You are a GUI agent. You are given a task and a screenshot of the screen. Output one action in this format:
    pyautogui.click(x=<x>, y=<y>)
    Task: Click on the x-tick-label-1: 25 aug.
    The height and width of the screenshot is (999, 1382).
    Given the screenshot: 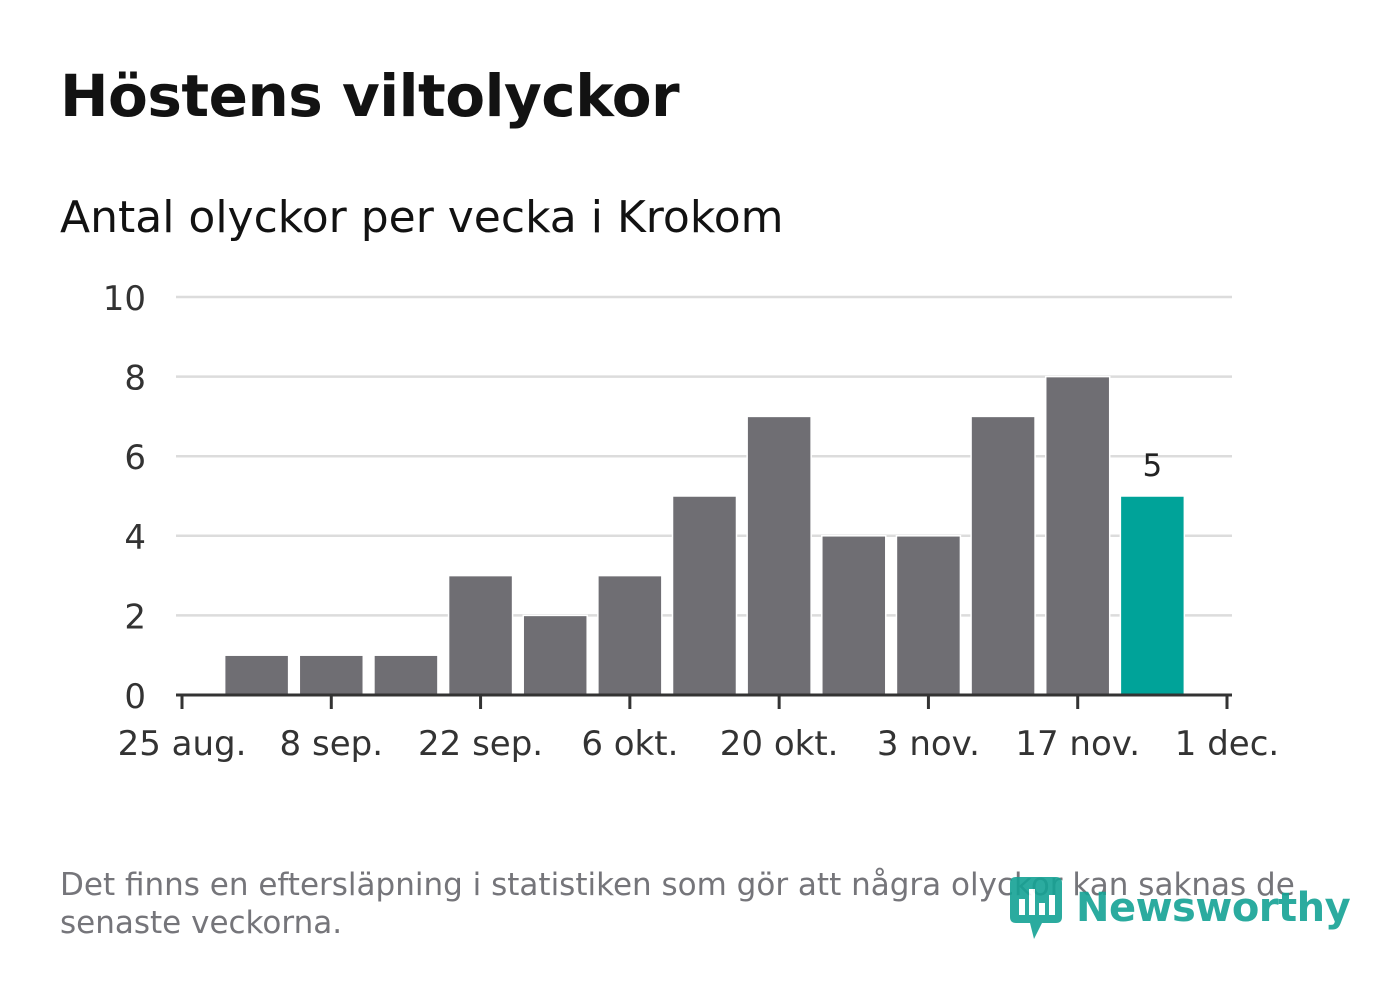 What is the action you would take?
    pyautogui.click(x=182, y=744)
    